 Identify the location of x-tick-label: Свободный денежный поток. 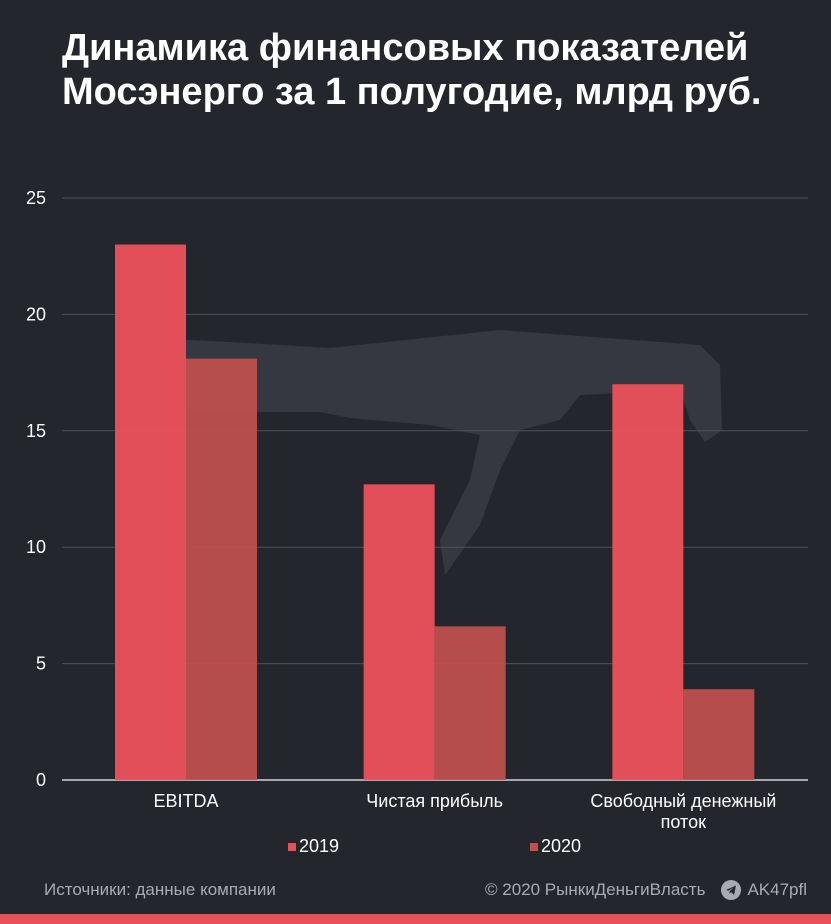
(683, 811).